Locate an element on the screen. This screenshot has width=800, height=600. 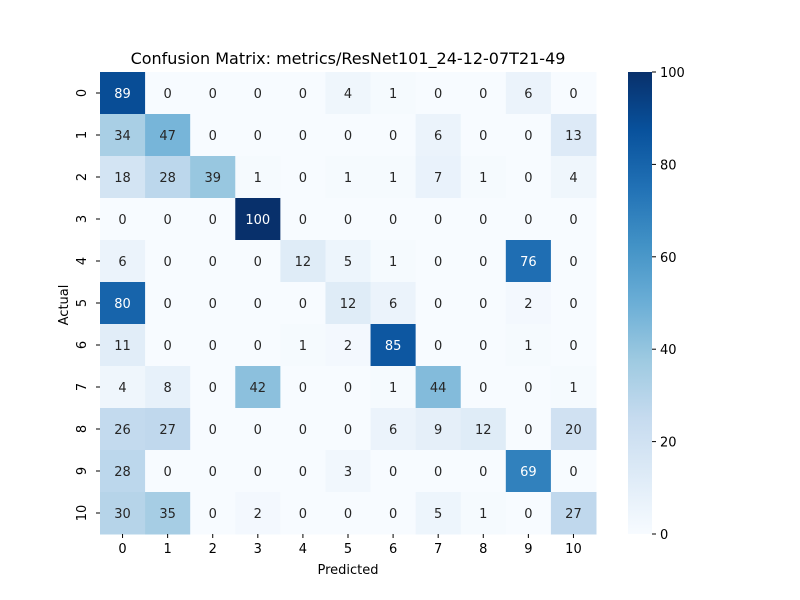
colorbar-tick-label: 20 is located at coordinates (668, 443).